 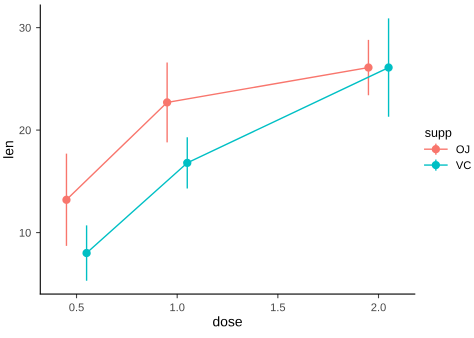 What do you see at coordinates (438, 135) in the screenshot?
I see `legend-title: supp` at bounding box center [438, 135].